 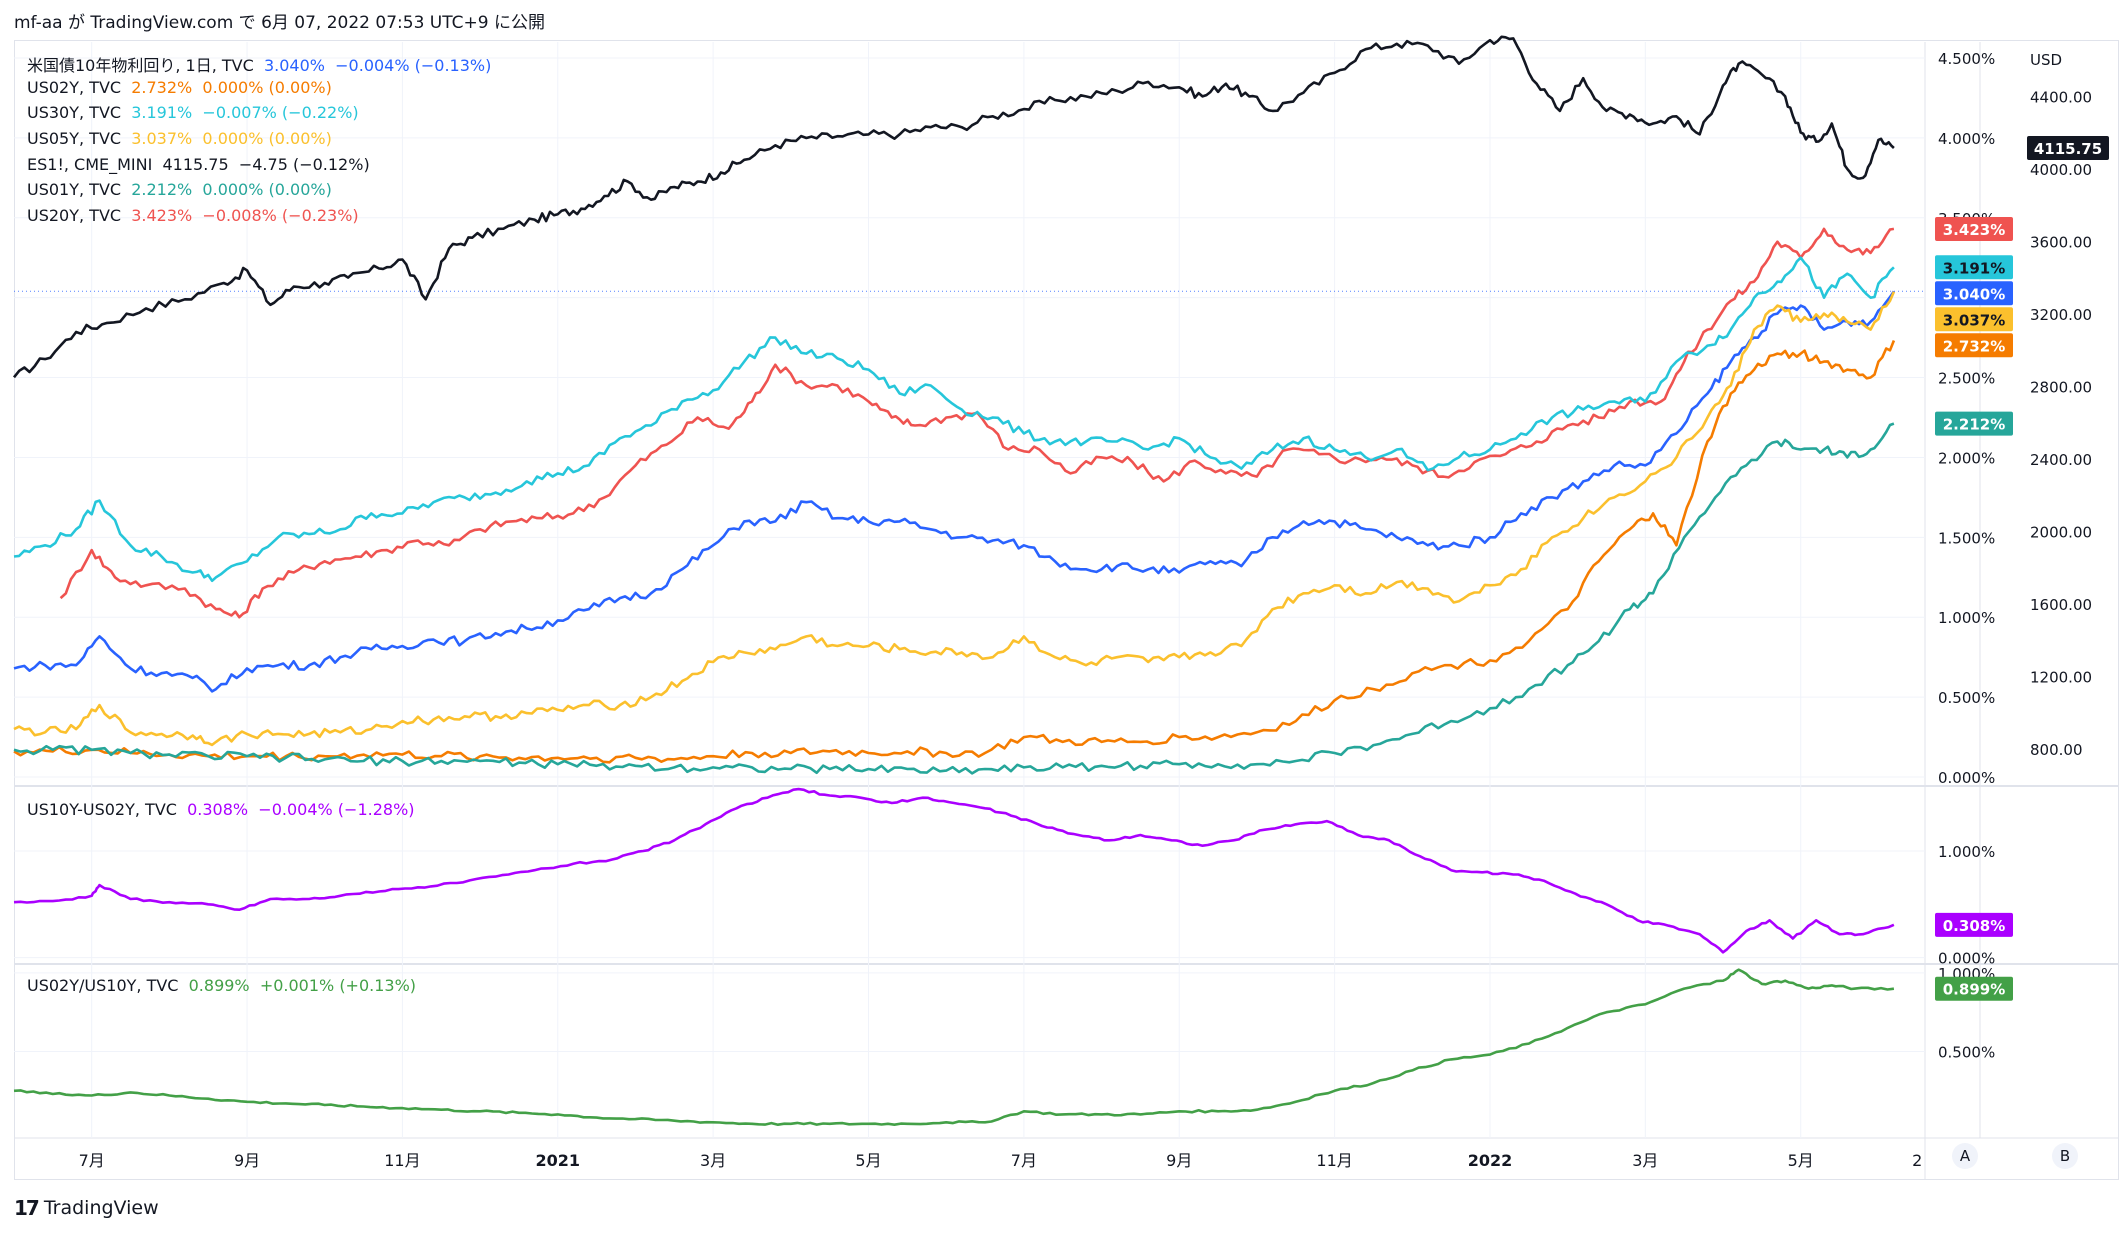 What do you see at coordinates (162, 87) in the screenshot?
I see `legend-value: 2.732%` at bounding box center [162, 87].